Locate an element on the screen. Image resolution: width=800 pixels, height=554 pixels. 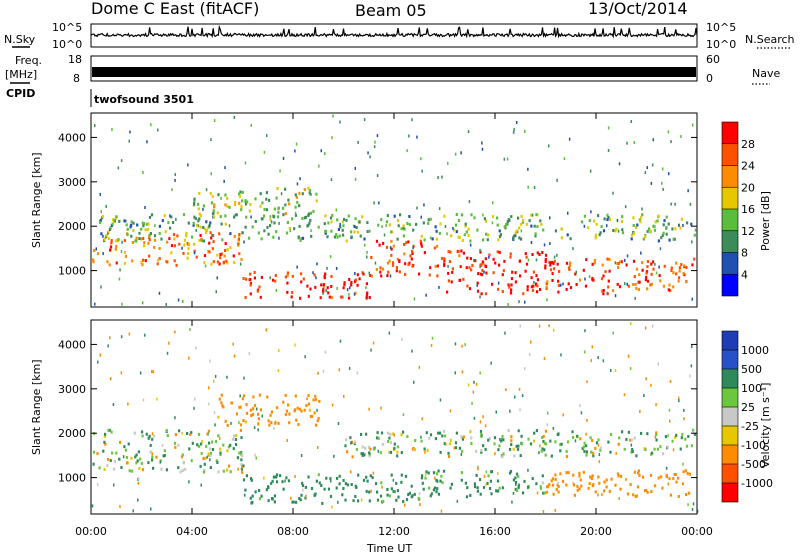
y-tick-label: 1000 is located at coordinates (72, 478).